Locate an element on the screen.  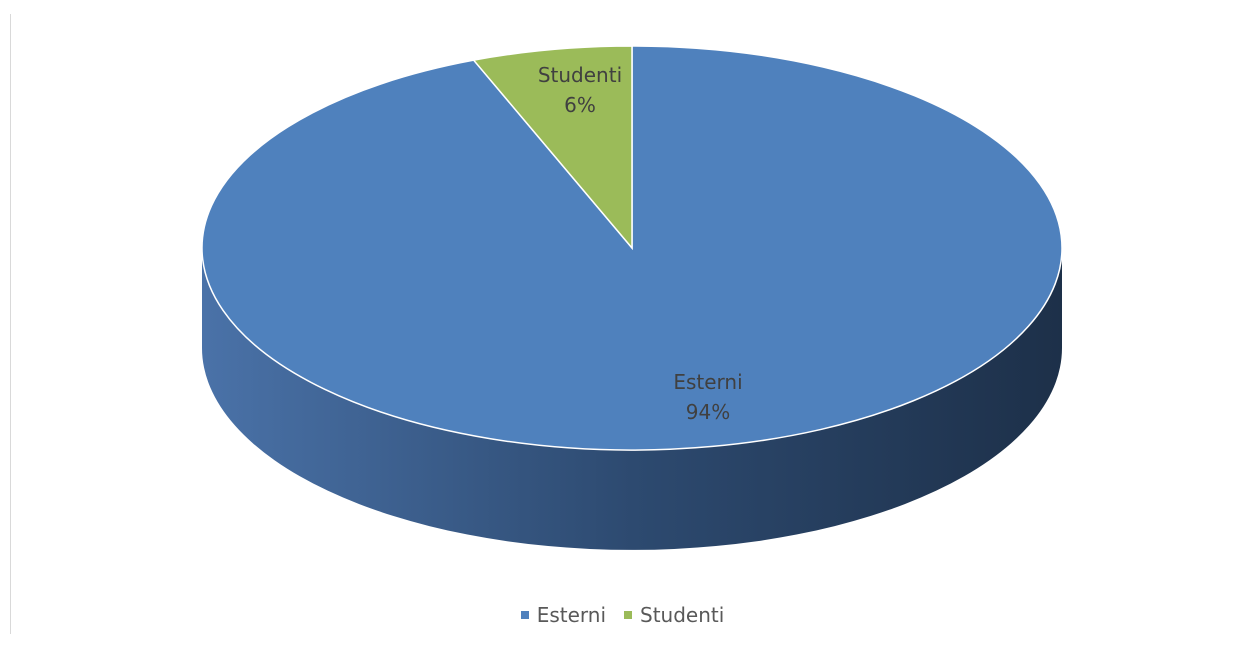
legend-label-esterni: Esterni is located at coordinates (571, 615).